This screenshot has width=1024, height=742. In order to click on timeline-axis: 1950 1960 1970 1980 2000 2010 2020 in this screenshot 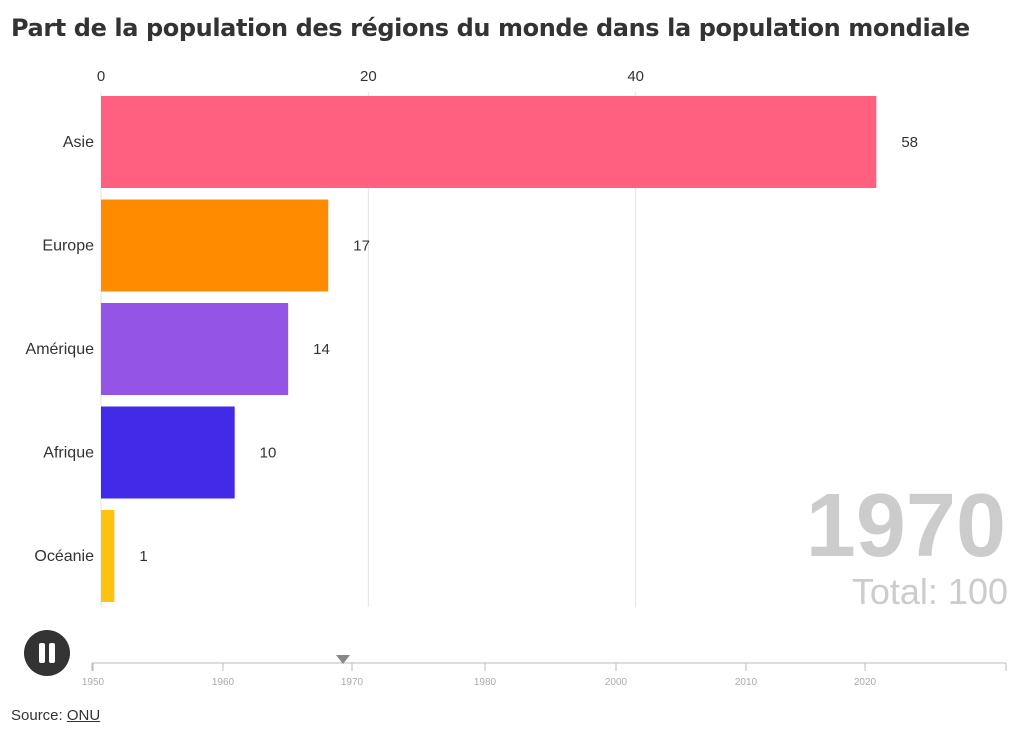, I will do `click(544, 675)`.